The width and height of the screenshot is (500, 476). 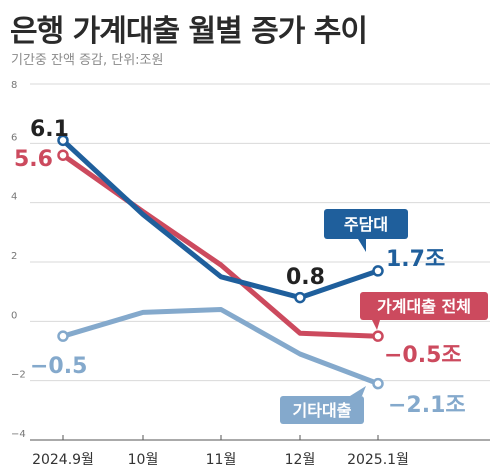 What do you see at coordinates (63, 460) in the screenshot?
I see `x-tick-label: 2024.9월` at bounding box center [63, 460].